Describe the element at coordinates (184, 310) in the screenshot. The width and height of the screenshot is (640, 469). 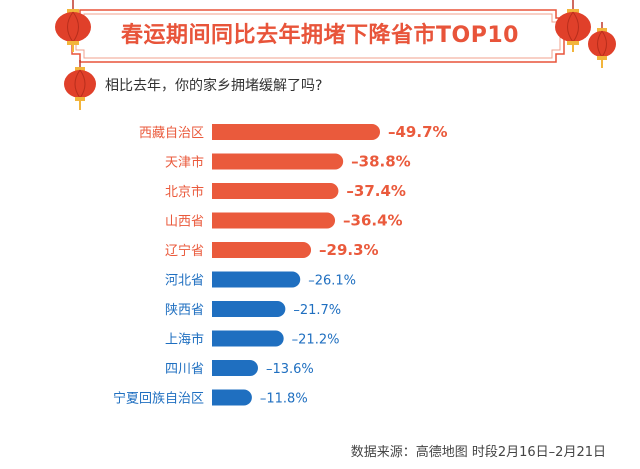
I see `category-label: 陕西省` at that location.